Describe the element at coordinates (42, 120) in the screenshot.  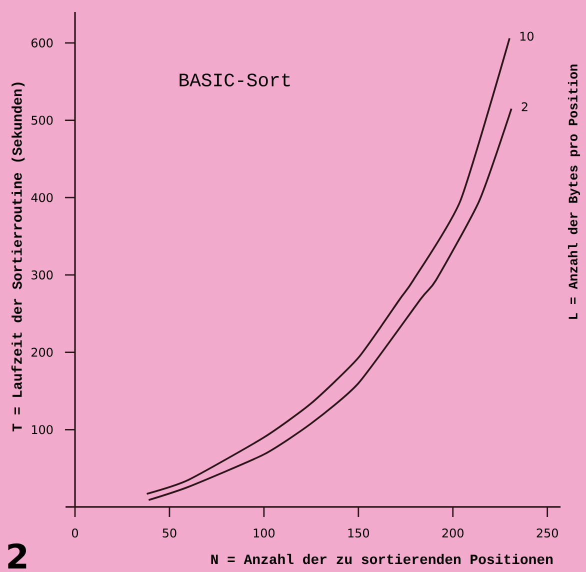
I see `y-tick-label: 500` at that location.